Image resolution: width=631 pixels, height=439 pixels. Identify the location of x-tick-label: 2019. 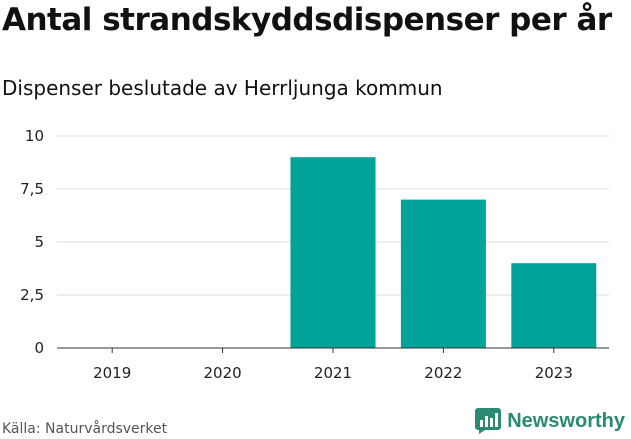
(112, 373).